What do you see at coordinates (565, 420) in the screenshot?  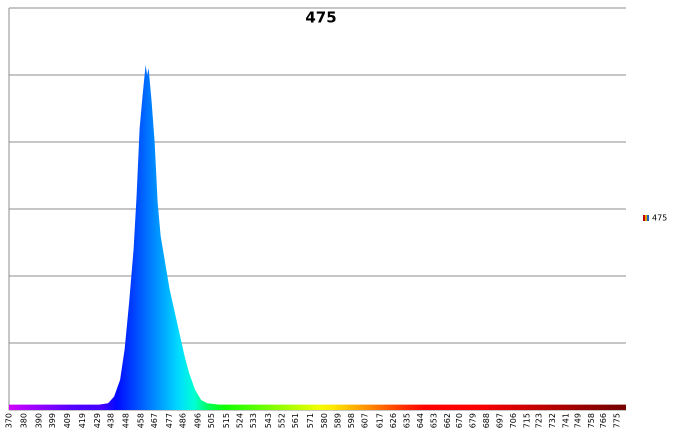 I see `x-tick-label: 741` at bounding box center [565, 420].